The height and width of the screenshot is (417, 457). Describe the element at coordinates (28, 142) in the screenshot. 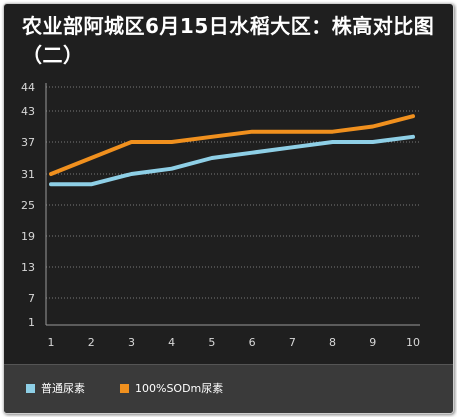

I see `y-tick-label: 37` at that location.